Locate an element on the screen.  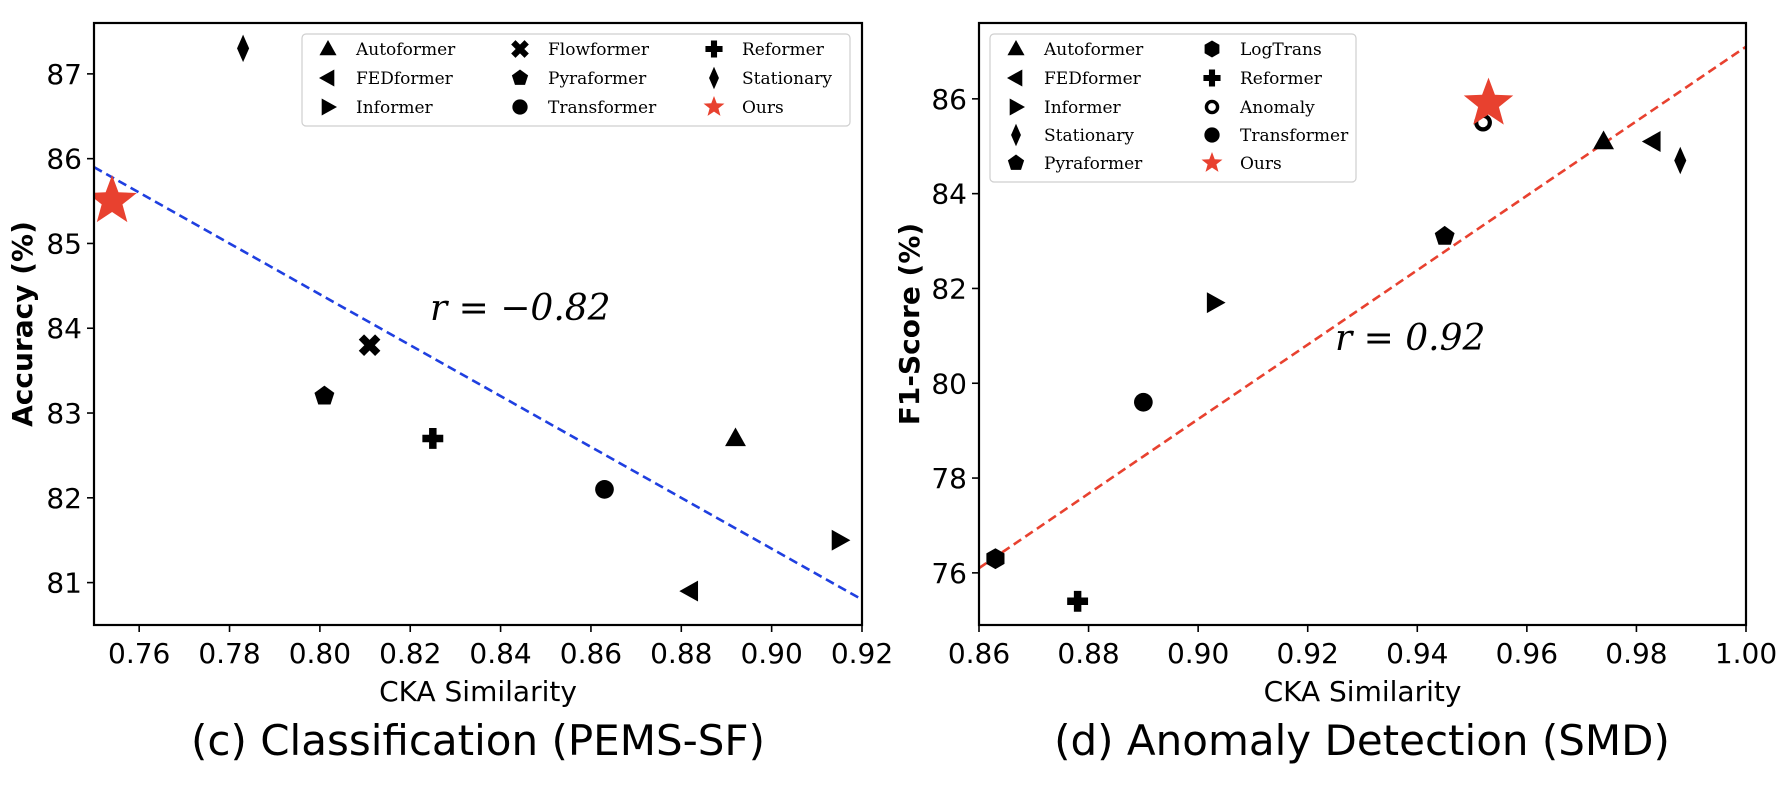
panel-c-legend-marker-flowformer-shape is located at coordinates (520, 49).